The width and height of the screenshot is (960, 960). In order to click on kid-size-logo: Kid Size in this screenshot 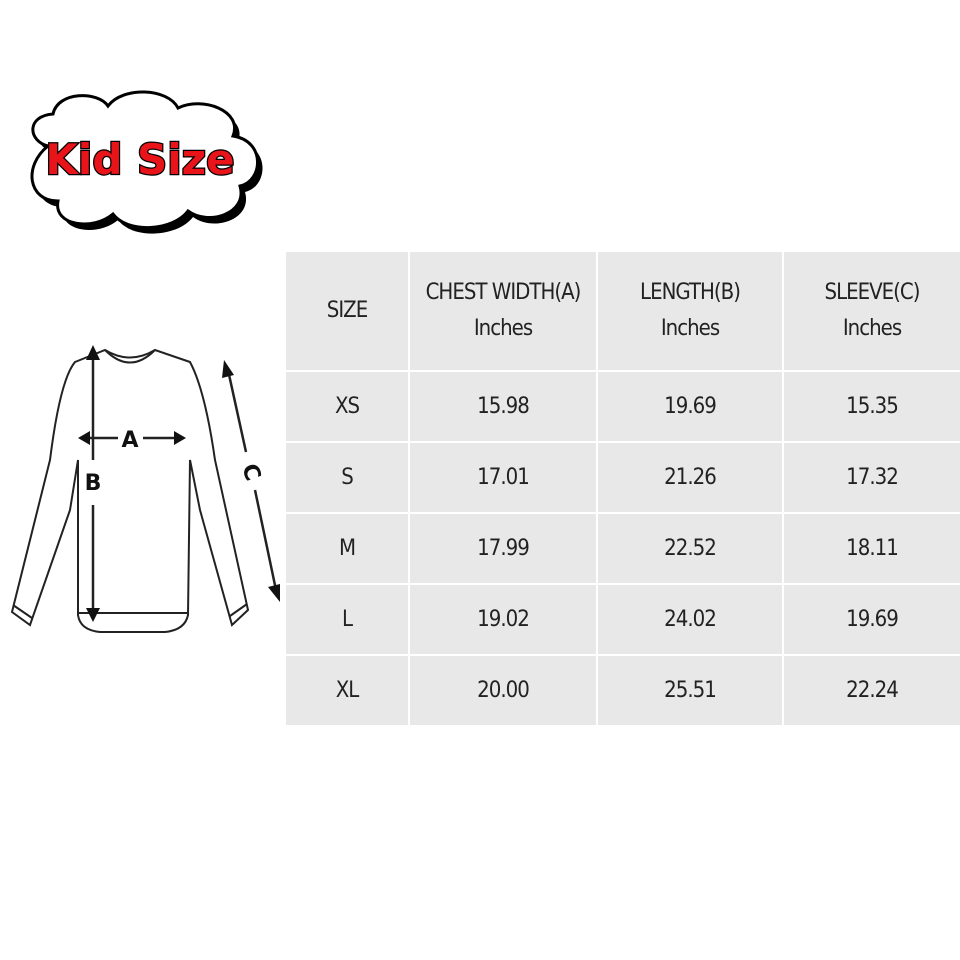, I will do `click(146, 162)`.